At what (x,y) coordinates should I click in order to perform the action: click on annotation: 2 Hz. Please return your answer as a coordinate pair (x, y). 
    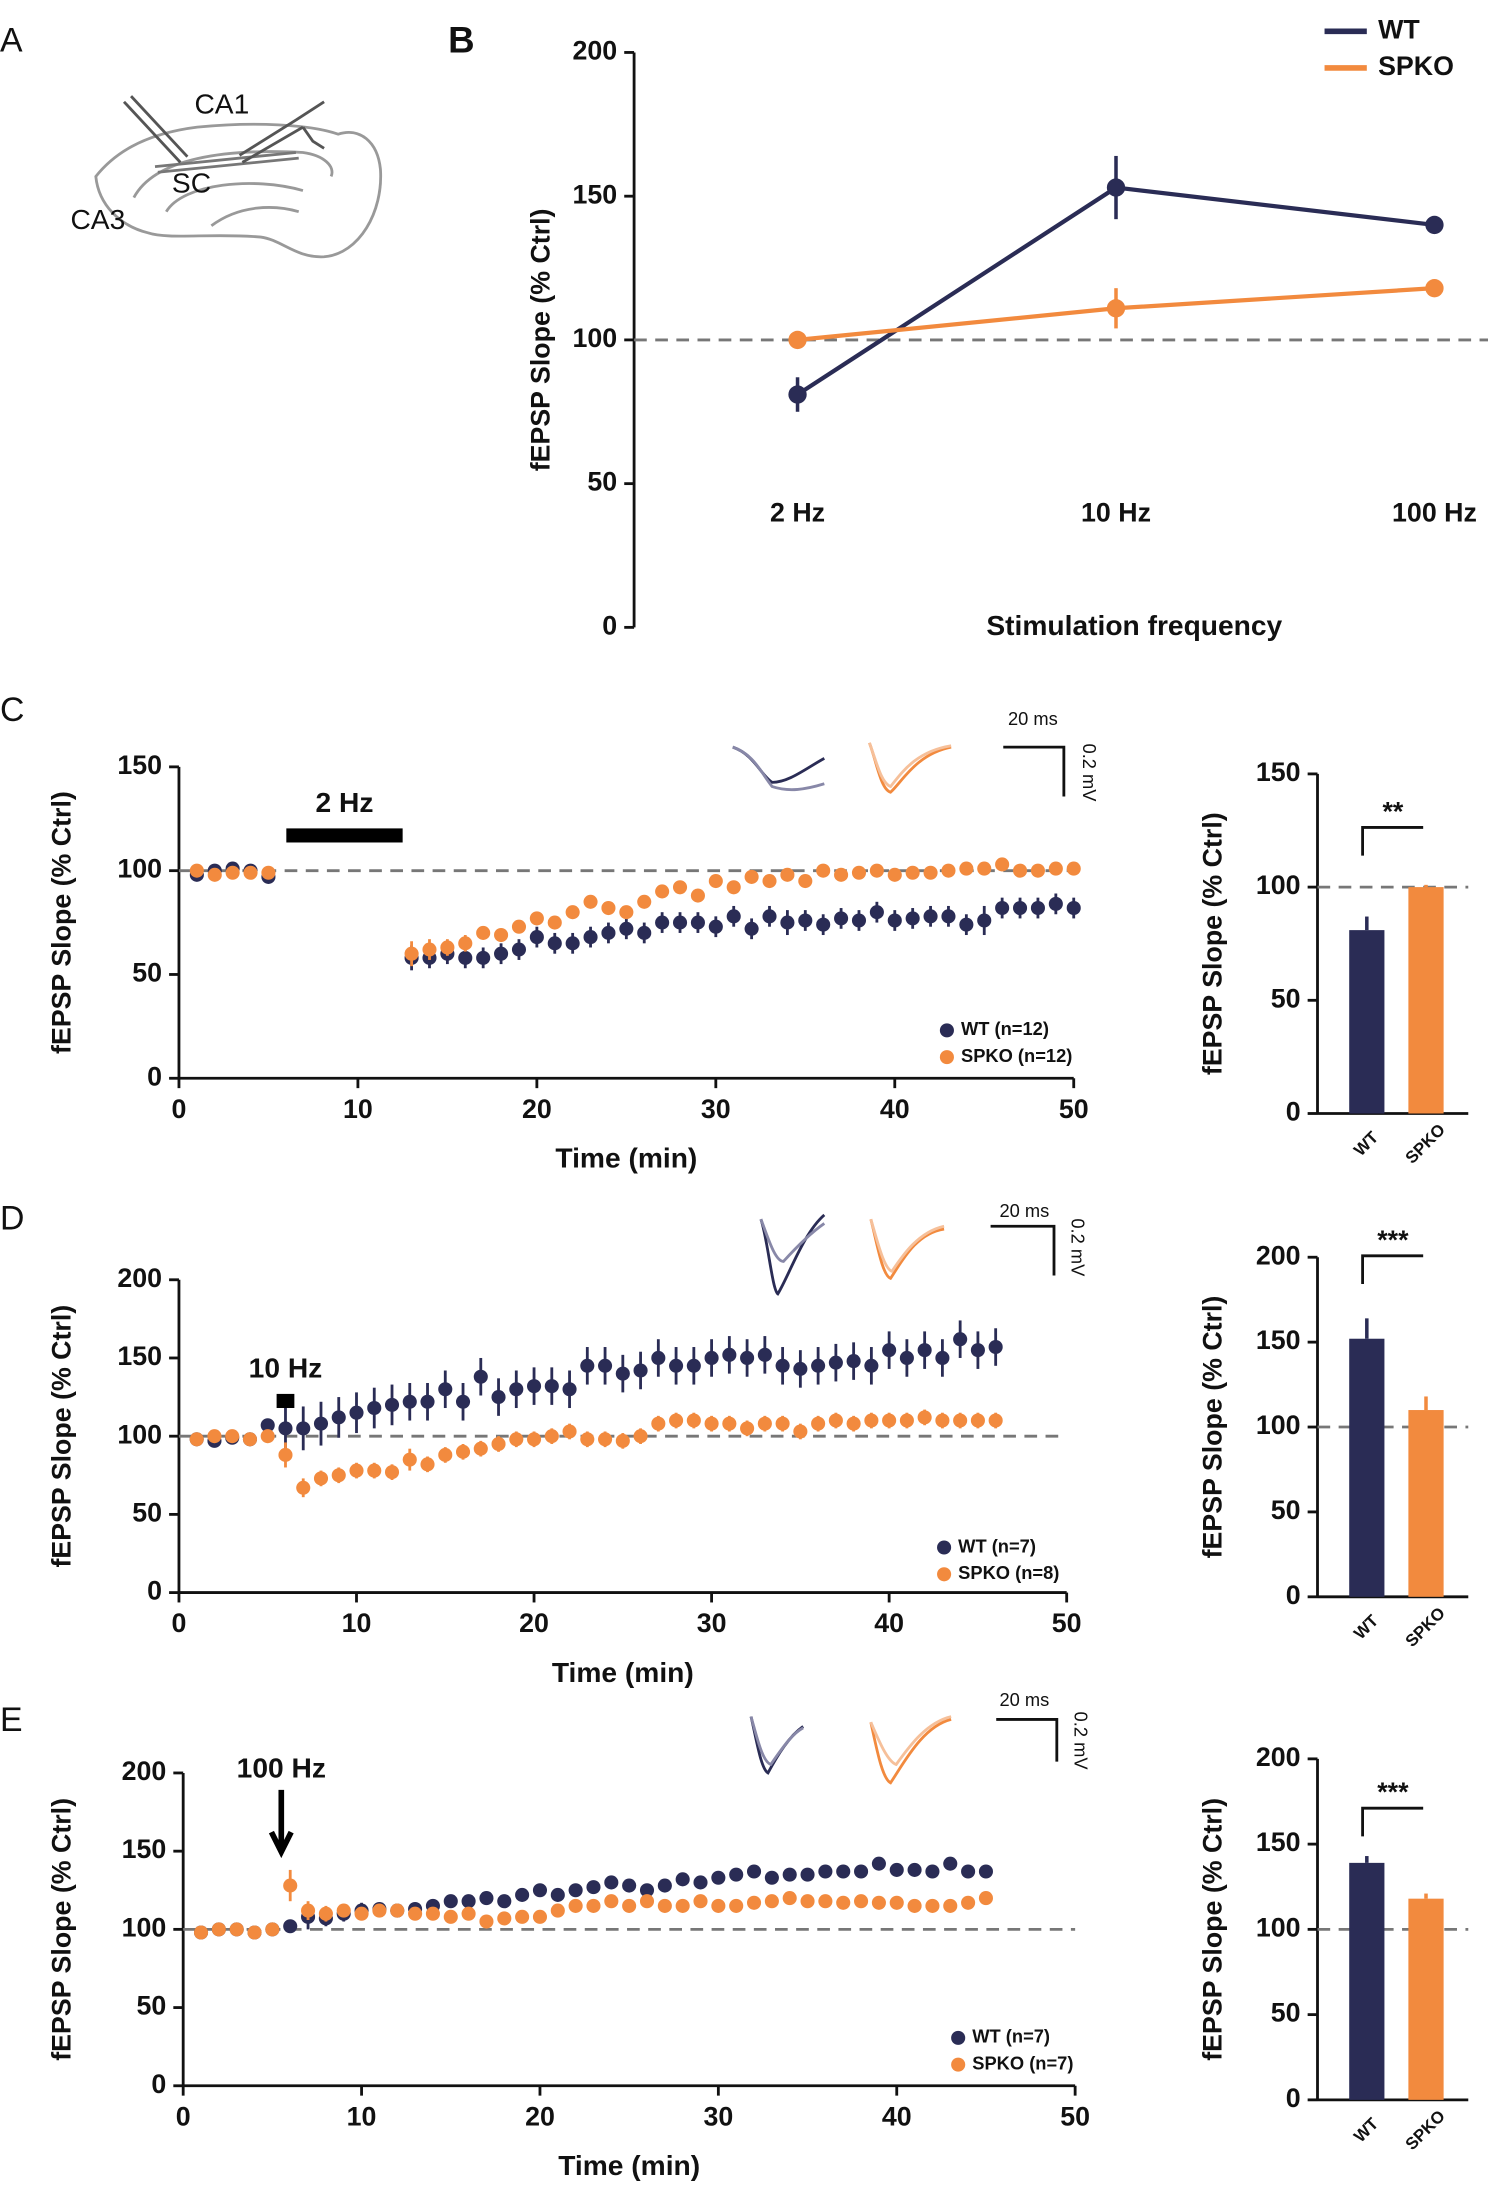
    Looking at the image, I should click on (345, 802).